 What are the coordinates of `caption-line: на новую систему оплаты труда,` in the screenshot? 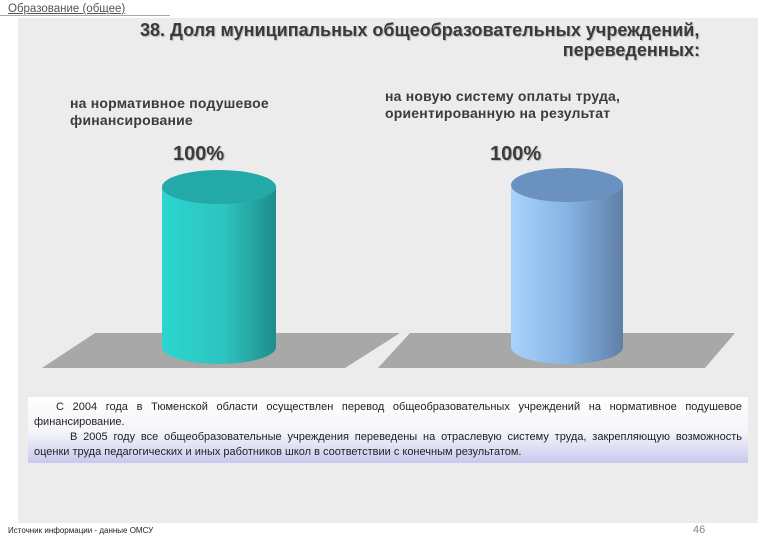 It's located at (503, 96).